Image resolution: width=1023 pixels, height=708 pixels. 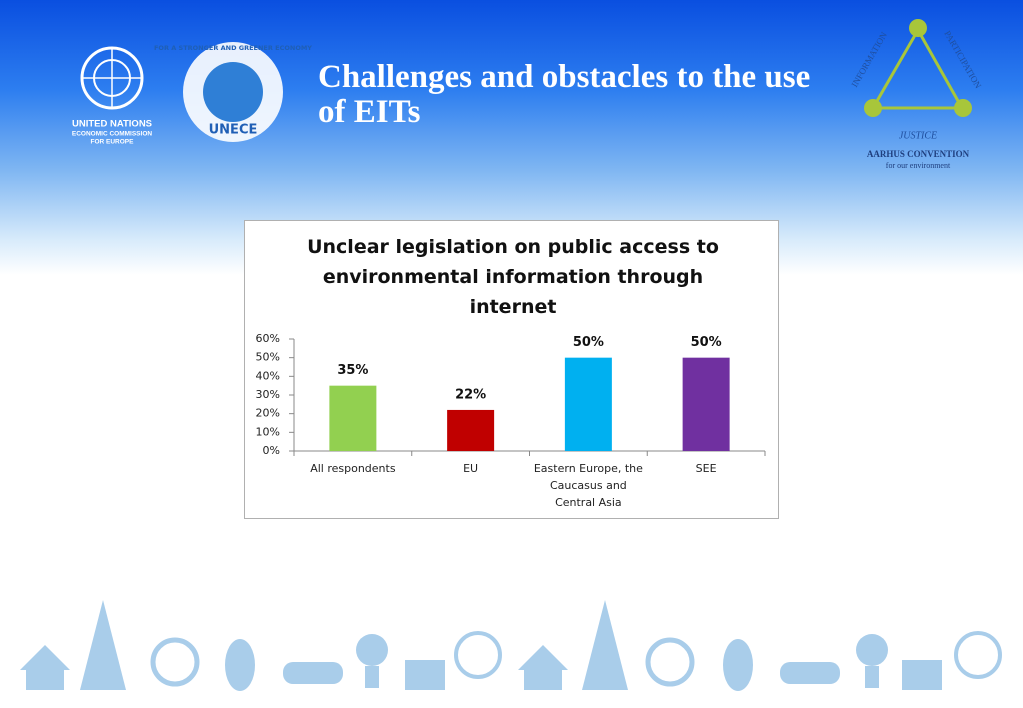 I want to click on y-tick-label: 0%, so click(x=271, y=450).